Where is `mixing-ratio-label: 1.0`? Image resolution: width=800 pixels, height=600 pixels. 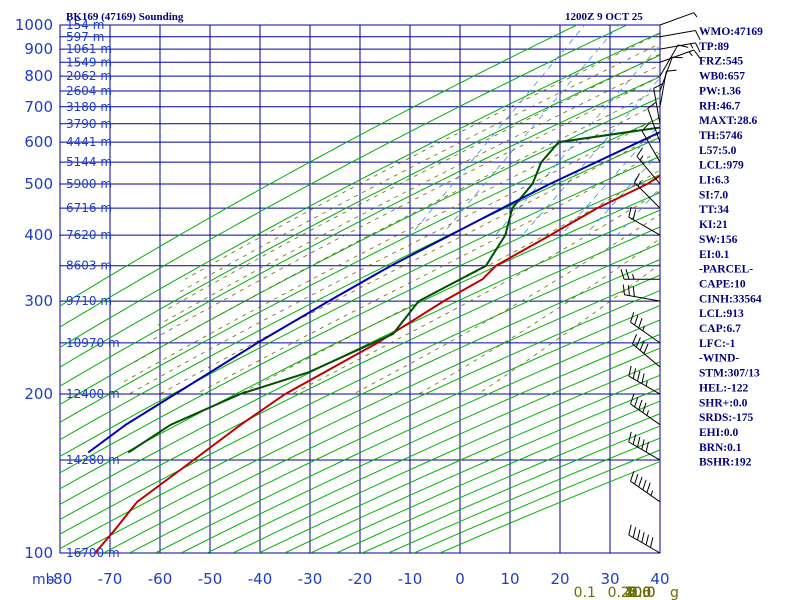 mixing-ratio-label: 1.0 is located at coordinates (640, 592).